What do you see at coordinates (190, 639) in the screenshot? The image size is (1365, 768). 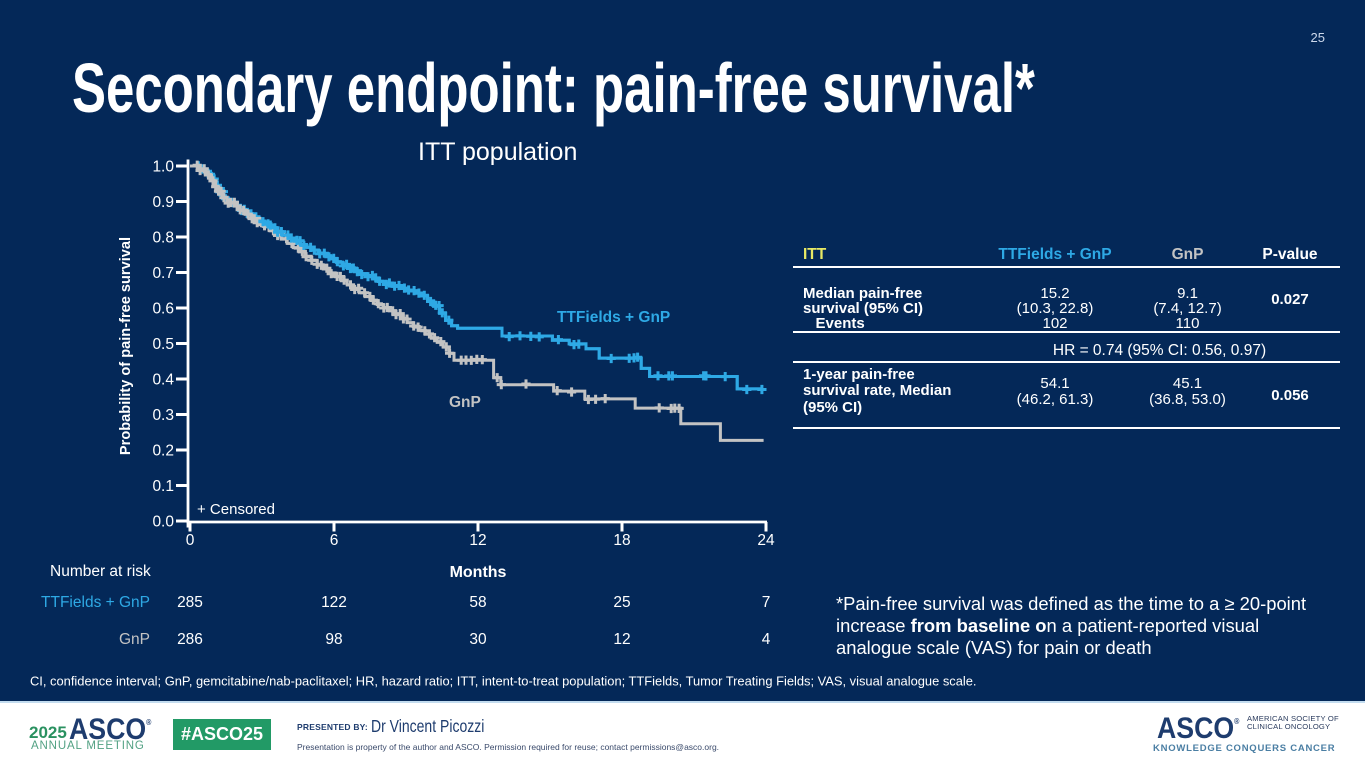 I see `svg-text: 286` at bounding box center [190, 639].